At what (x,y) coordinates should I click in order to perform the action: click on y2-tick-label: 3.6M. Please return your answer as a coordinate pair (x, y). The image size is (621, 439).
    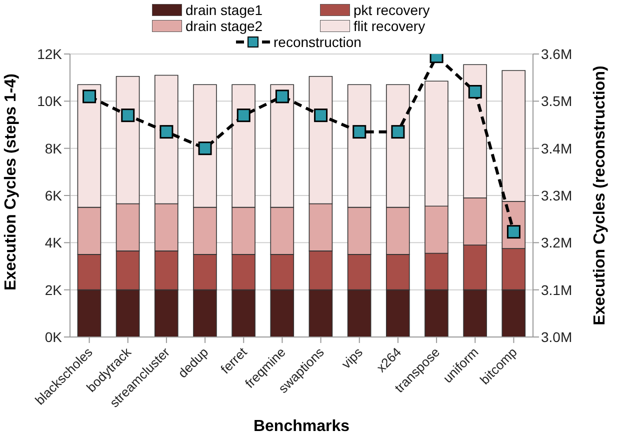
    Looking at the image, I should click on (556, 54).